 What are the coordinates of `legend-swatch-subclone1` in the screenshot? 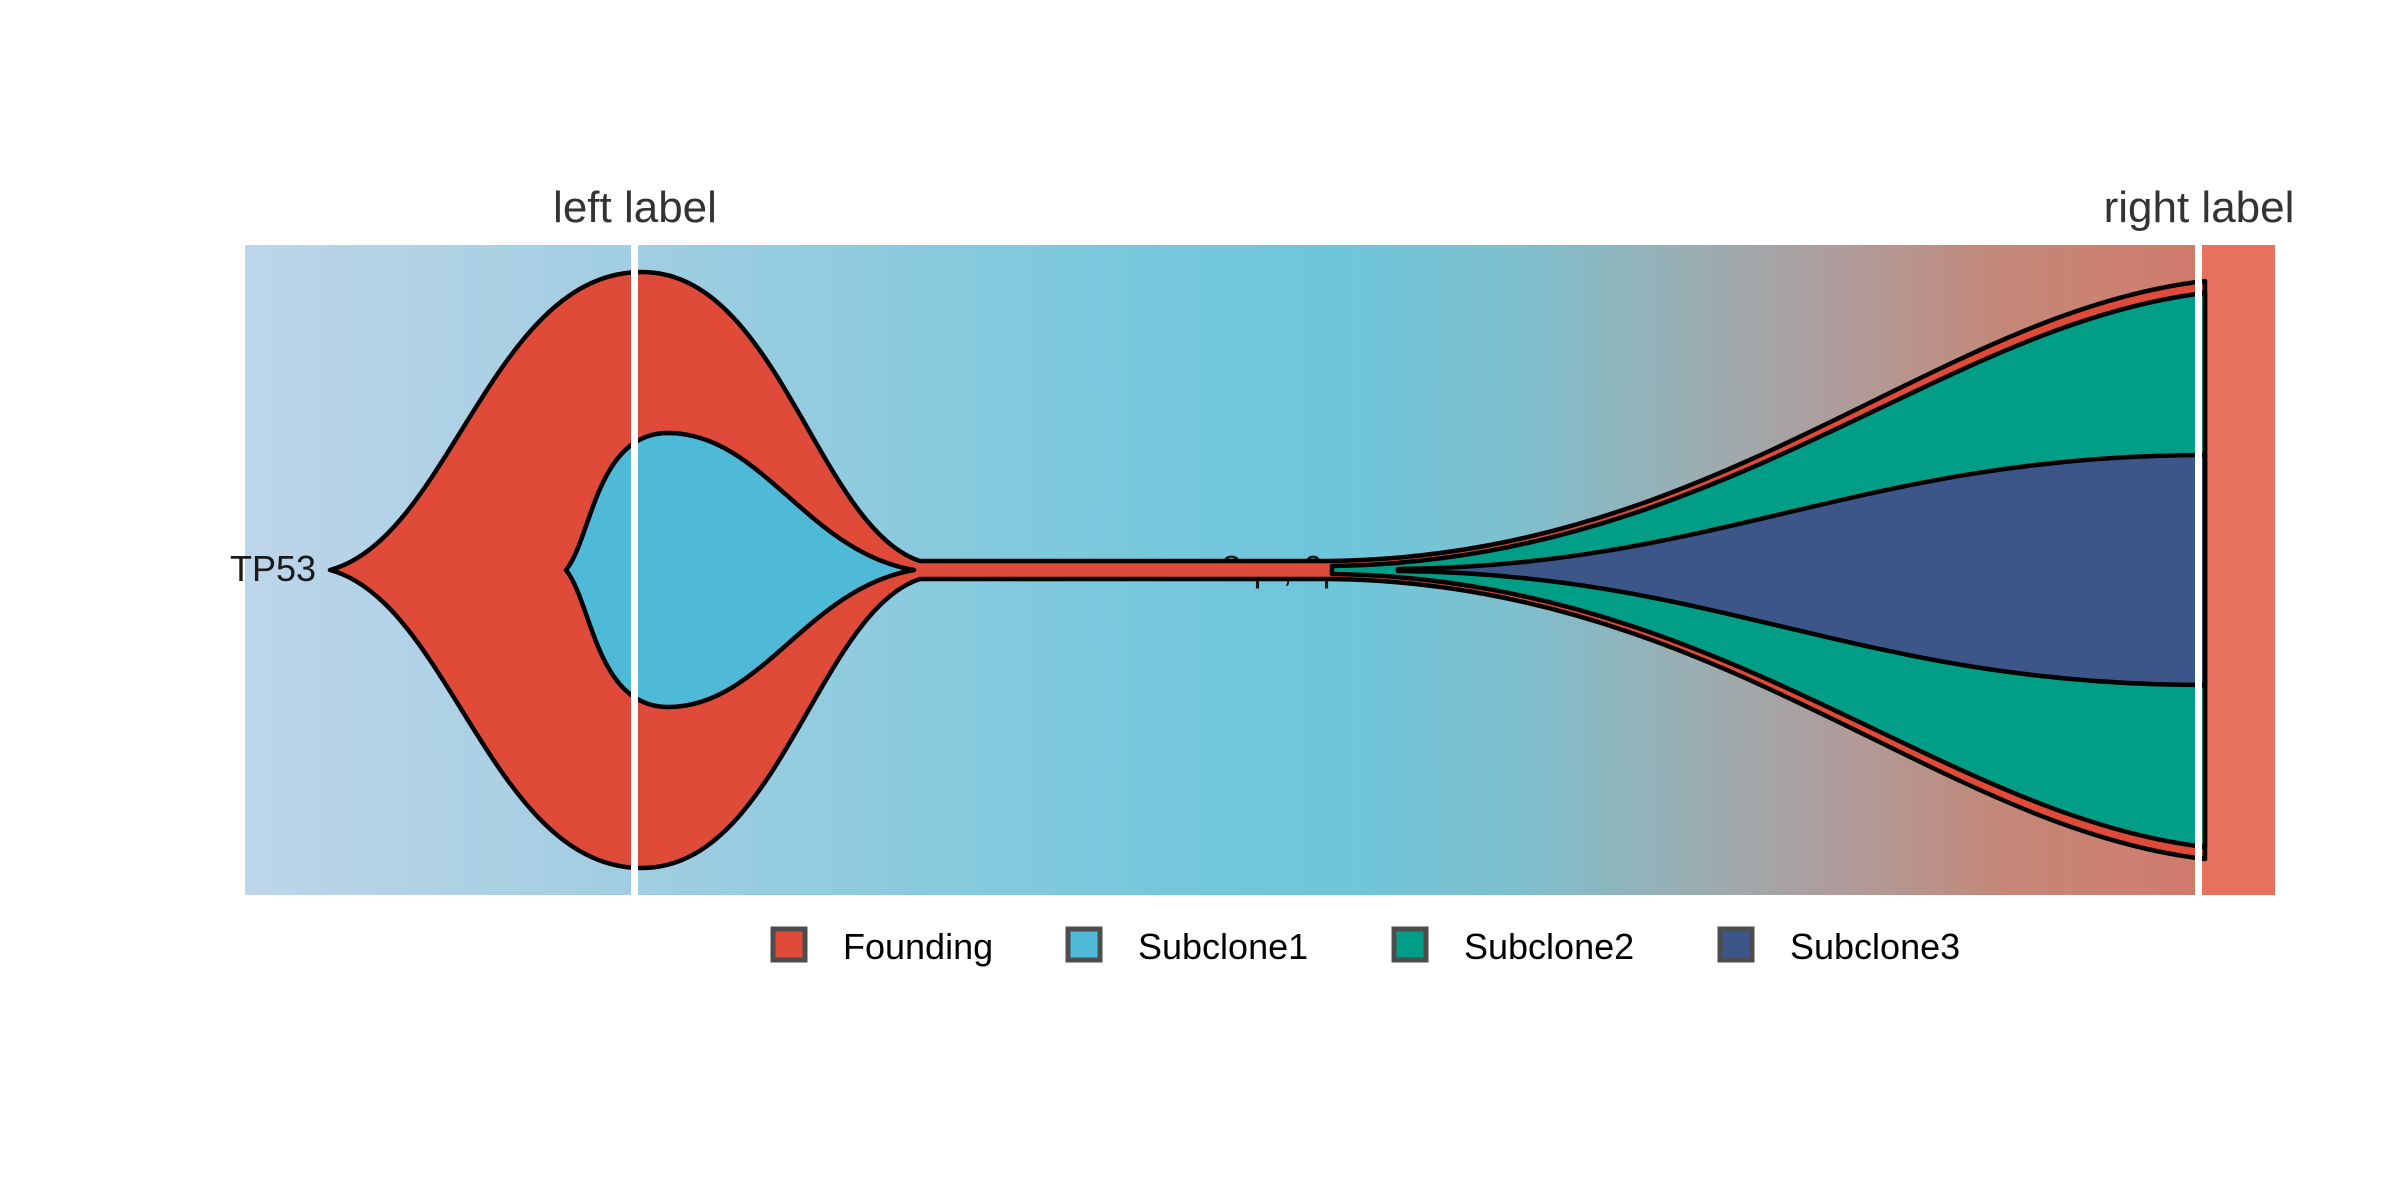 It's located at (1084, 944).